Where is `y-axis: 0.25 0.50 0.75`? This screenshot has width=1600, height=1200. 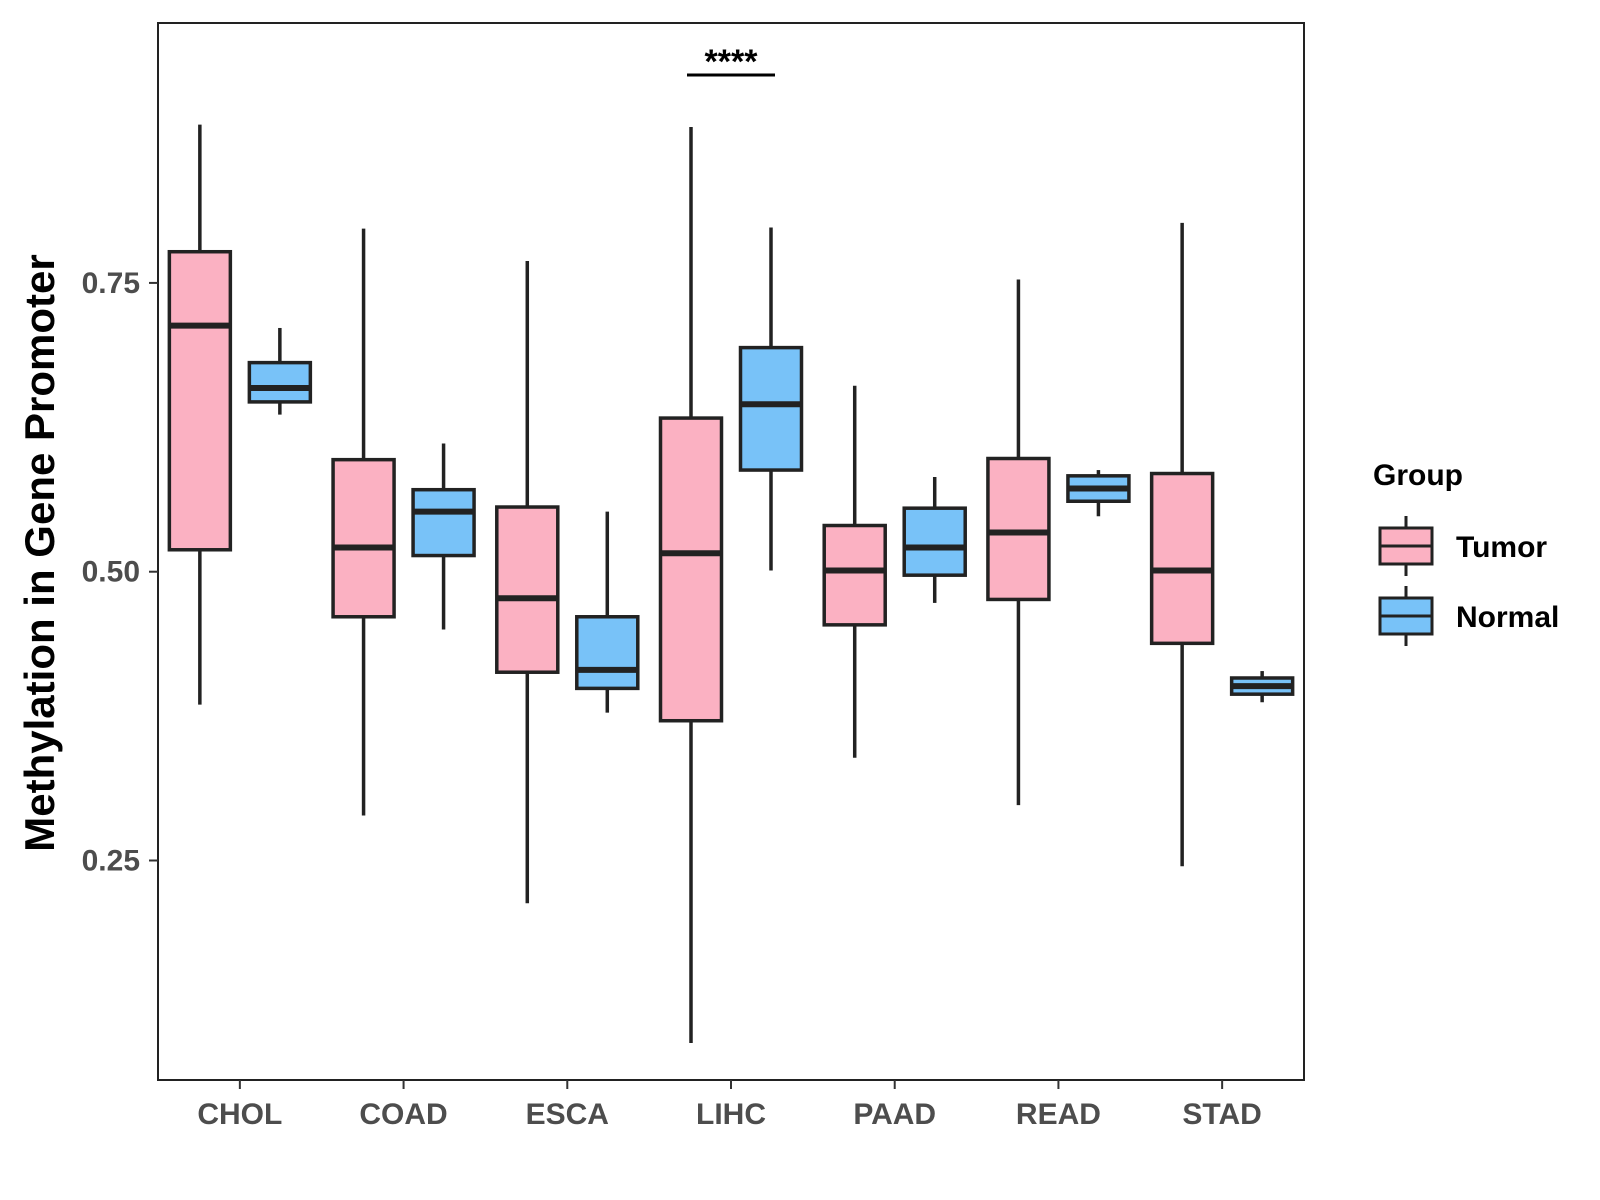
y-axis: 0.25 0.50 0.75 is located at coordinates (120, 572).